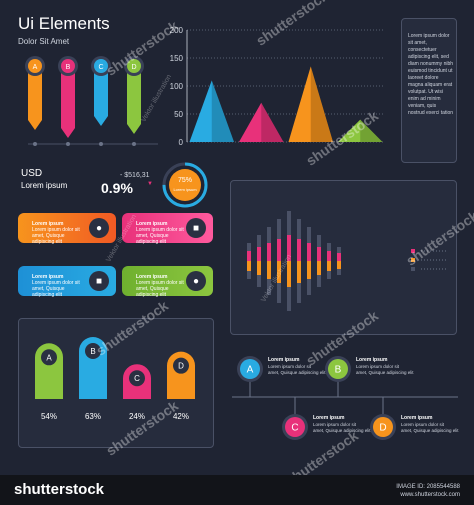  Describe the element at coordinates (178, 114) in the screenshot. I see `y-tick-label: 50` at that location.